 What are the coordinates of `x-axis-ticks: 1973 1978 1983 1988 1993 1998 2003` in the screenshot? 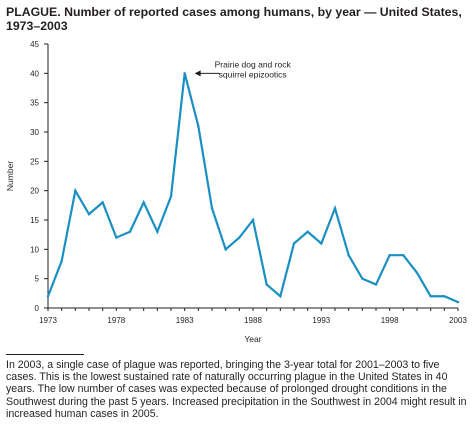 It's located at (253, 316).